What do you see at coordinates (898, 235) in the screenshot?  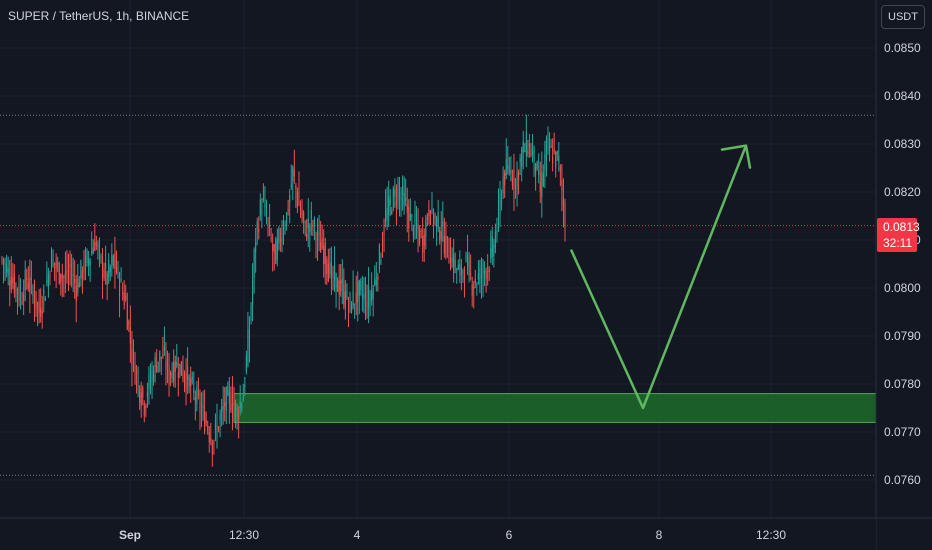 I see `last-price-badge: 0.0813 32:11` at bounding box center [898, 235].